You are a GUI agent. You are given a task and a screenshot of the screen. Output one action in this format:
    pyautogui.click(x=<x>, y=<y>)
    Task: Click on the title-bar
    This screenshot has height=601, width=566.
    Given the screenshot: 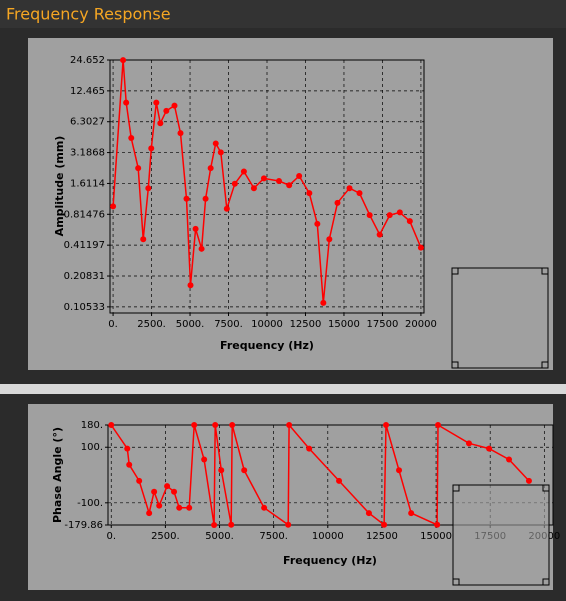 What is the action you would take?
    pyautogui.click(x=283, y=14)
    